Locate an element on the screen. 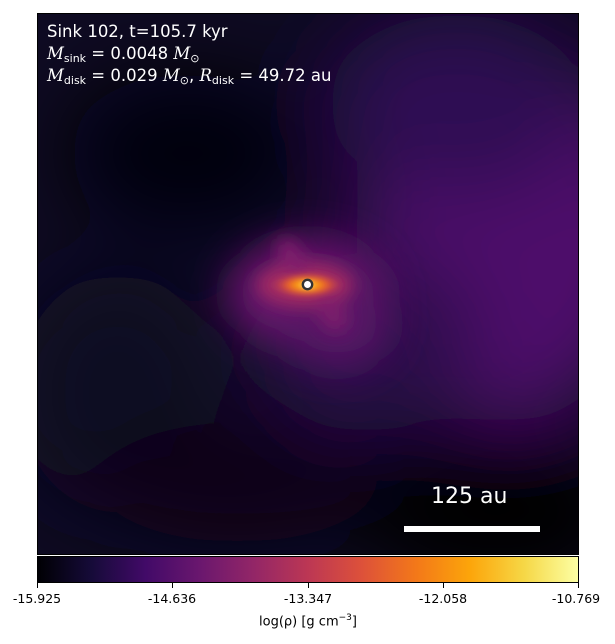  sink-particle-marker is located at coordinates (307, 284).